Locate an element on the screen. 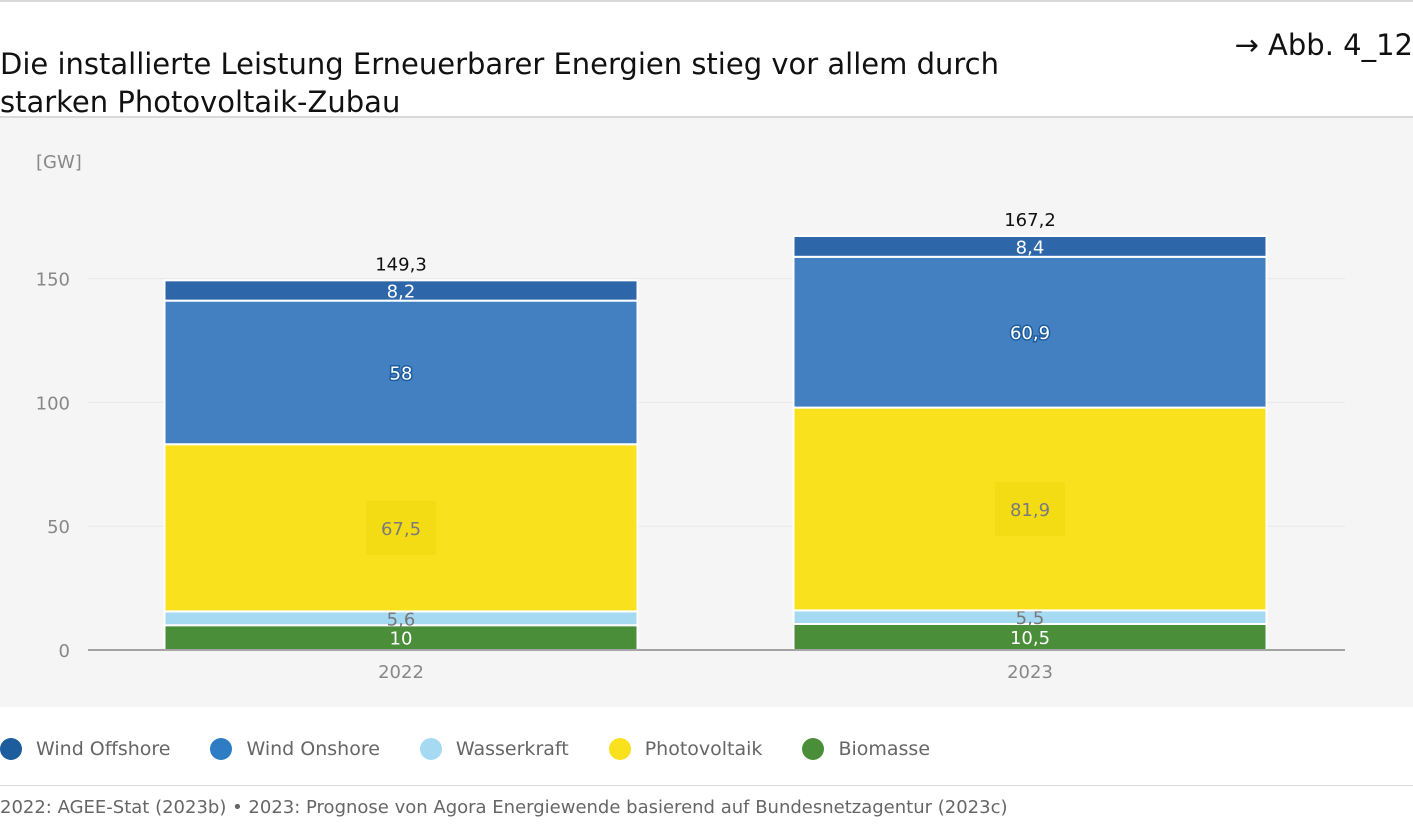 This screenshot has width=1413, height=831. legend-item-wind-onshore: Wind Onshore is located at coordinates (295, 749).